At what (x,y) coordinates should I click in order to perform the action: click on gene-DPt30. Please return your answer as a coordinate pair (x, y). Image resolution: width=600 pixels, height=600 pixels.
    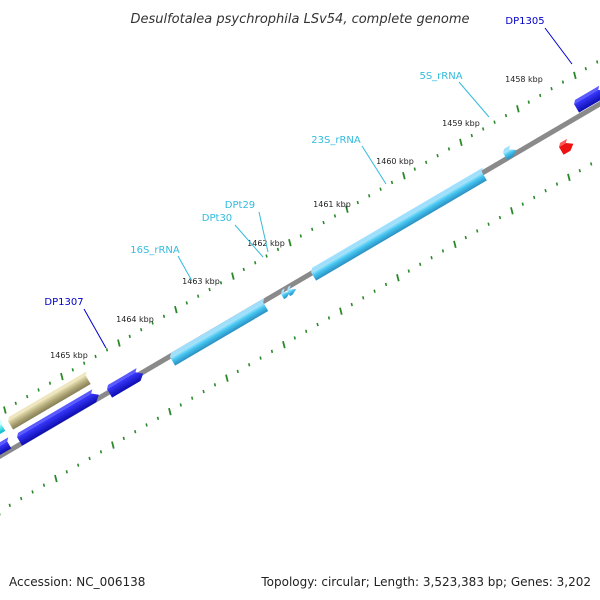
    Looking at the image, I should click on (285, 293).